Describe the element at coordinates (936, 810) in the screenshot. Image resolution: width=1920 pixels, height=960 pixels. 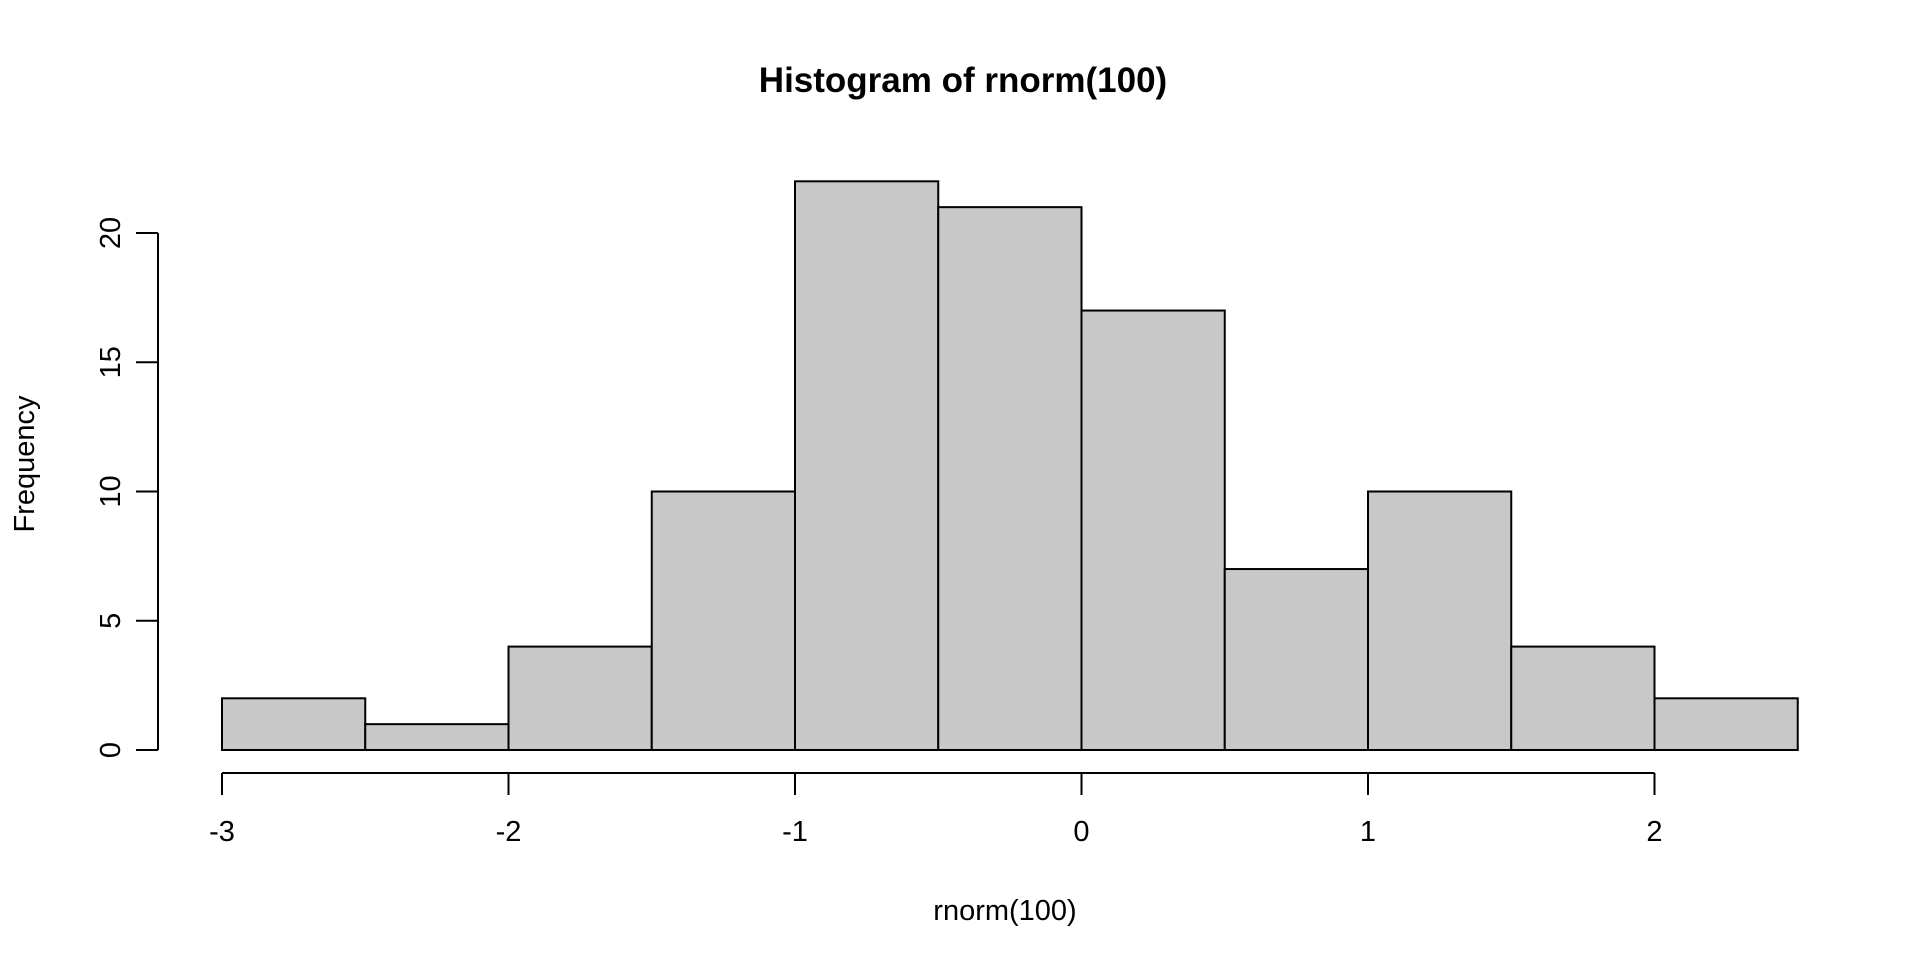
I see `x-axis: -3 -2 -1 0 1 2` at that location.